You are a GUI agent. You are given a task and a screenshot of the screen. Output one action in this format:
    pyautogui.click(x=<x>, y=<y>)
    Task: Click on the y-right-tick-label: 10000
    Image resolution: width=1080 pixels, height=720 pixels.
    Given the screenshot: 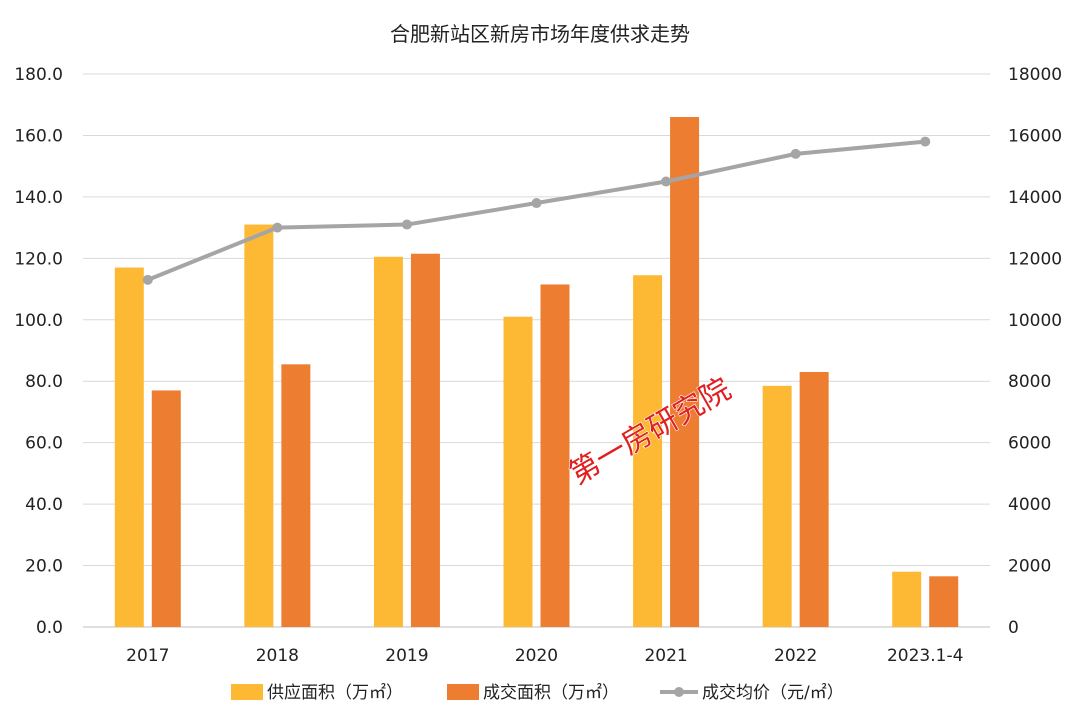 What is the action you would take?
    pyautogui.click(x=1035, y=321)
    